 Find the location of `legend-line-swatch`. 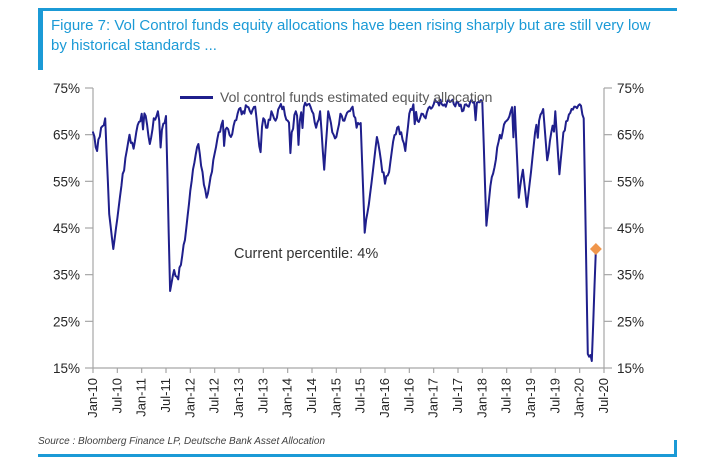

legend-line-swatch is located at coordinates (196, 97).